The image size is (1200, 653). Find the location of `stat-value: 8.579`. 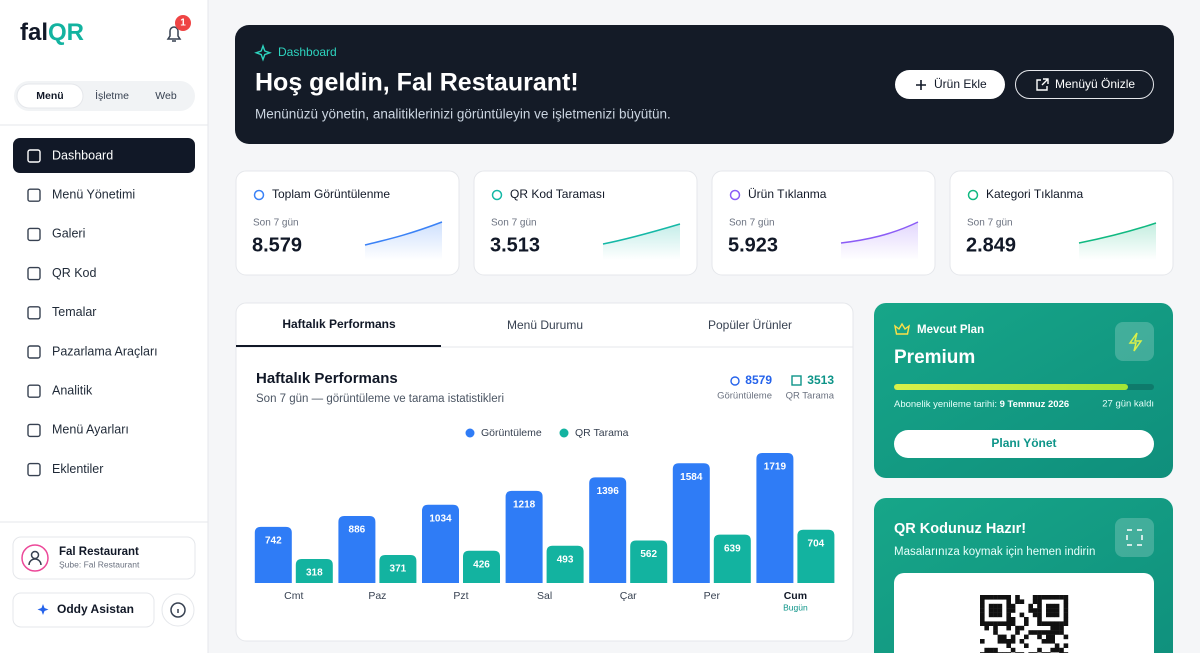

stat-value: 8.579 is located at coordinates (277, 245).